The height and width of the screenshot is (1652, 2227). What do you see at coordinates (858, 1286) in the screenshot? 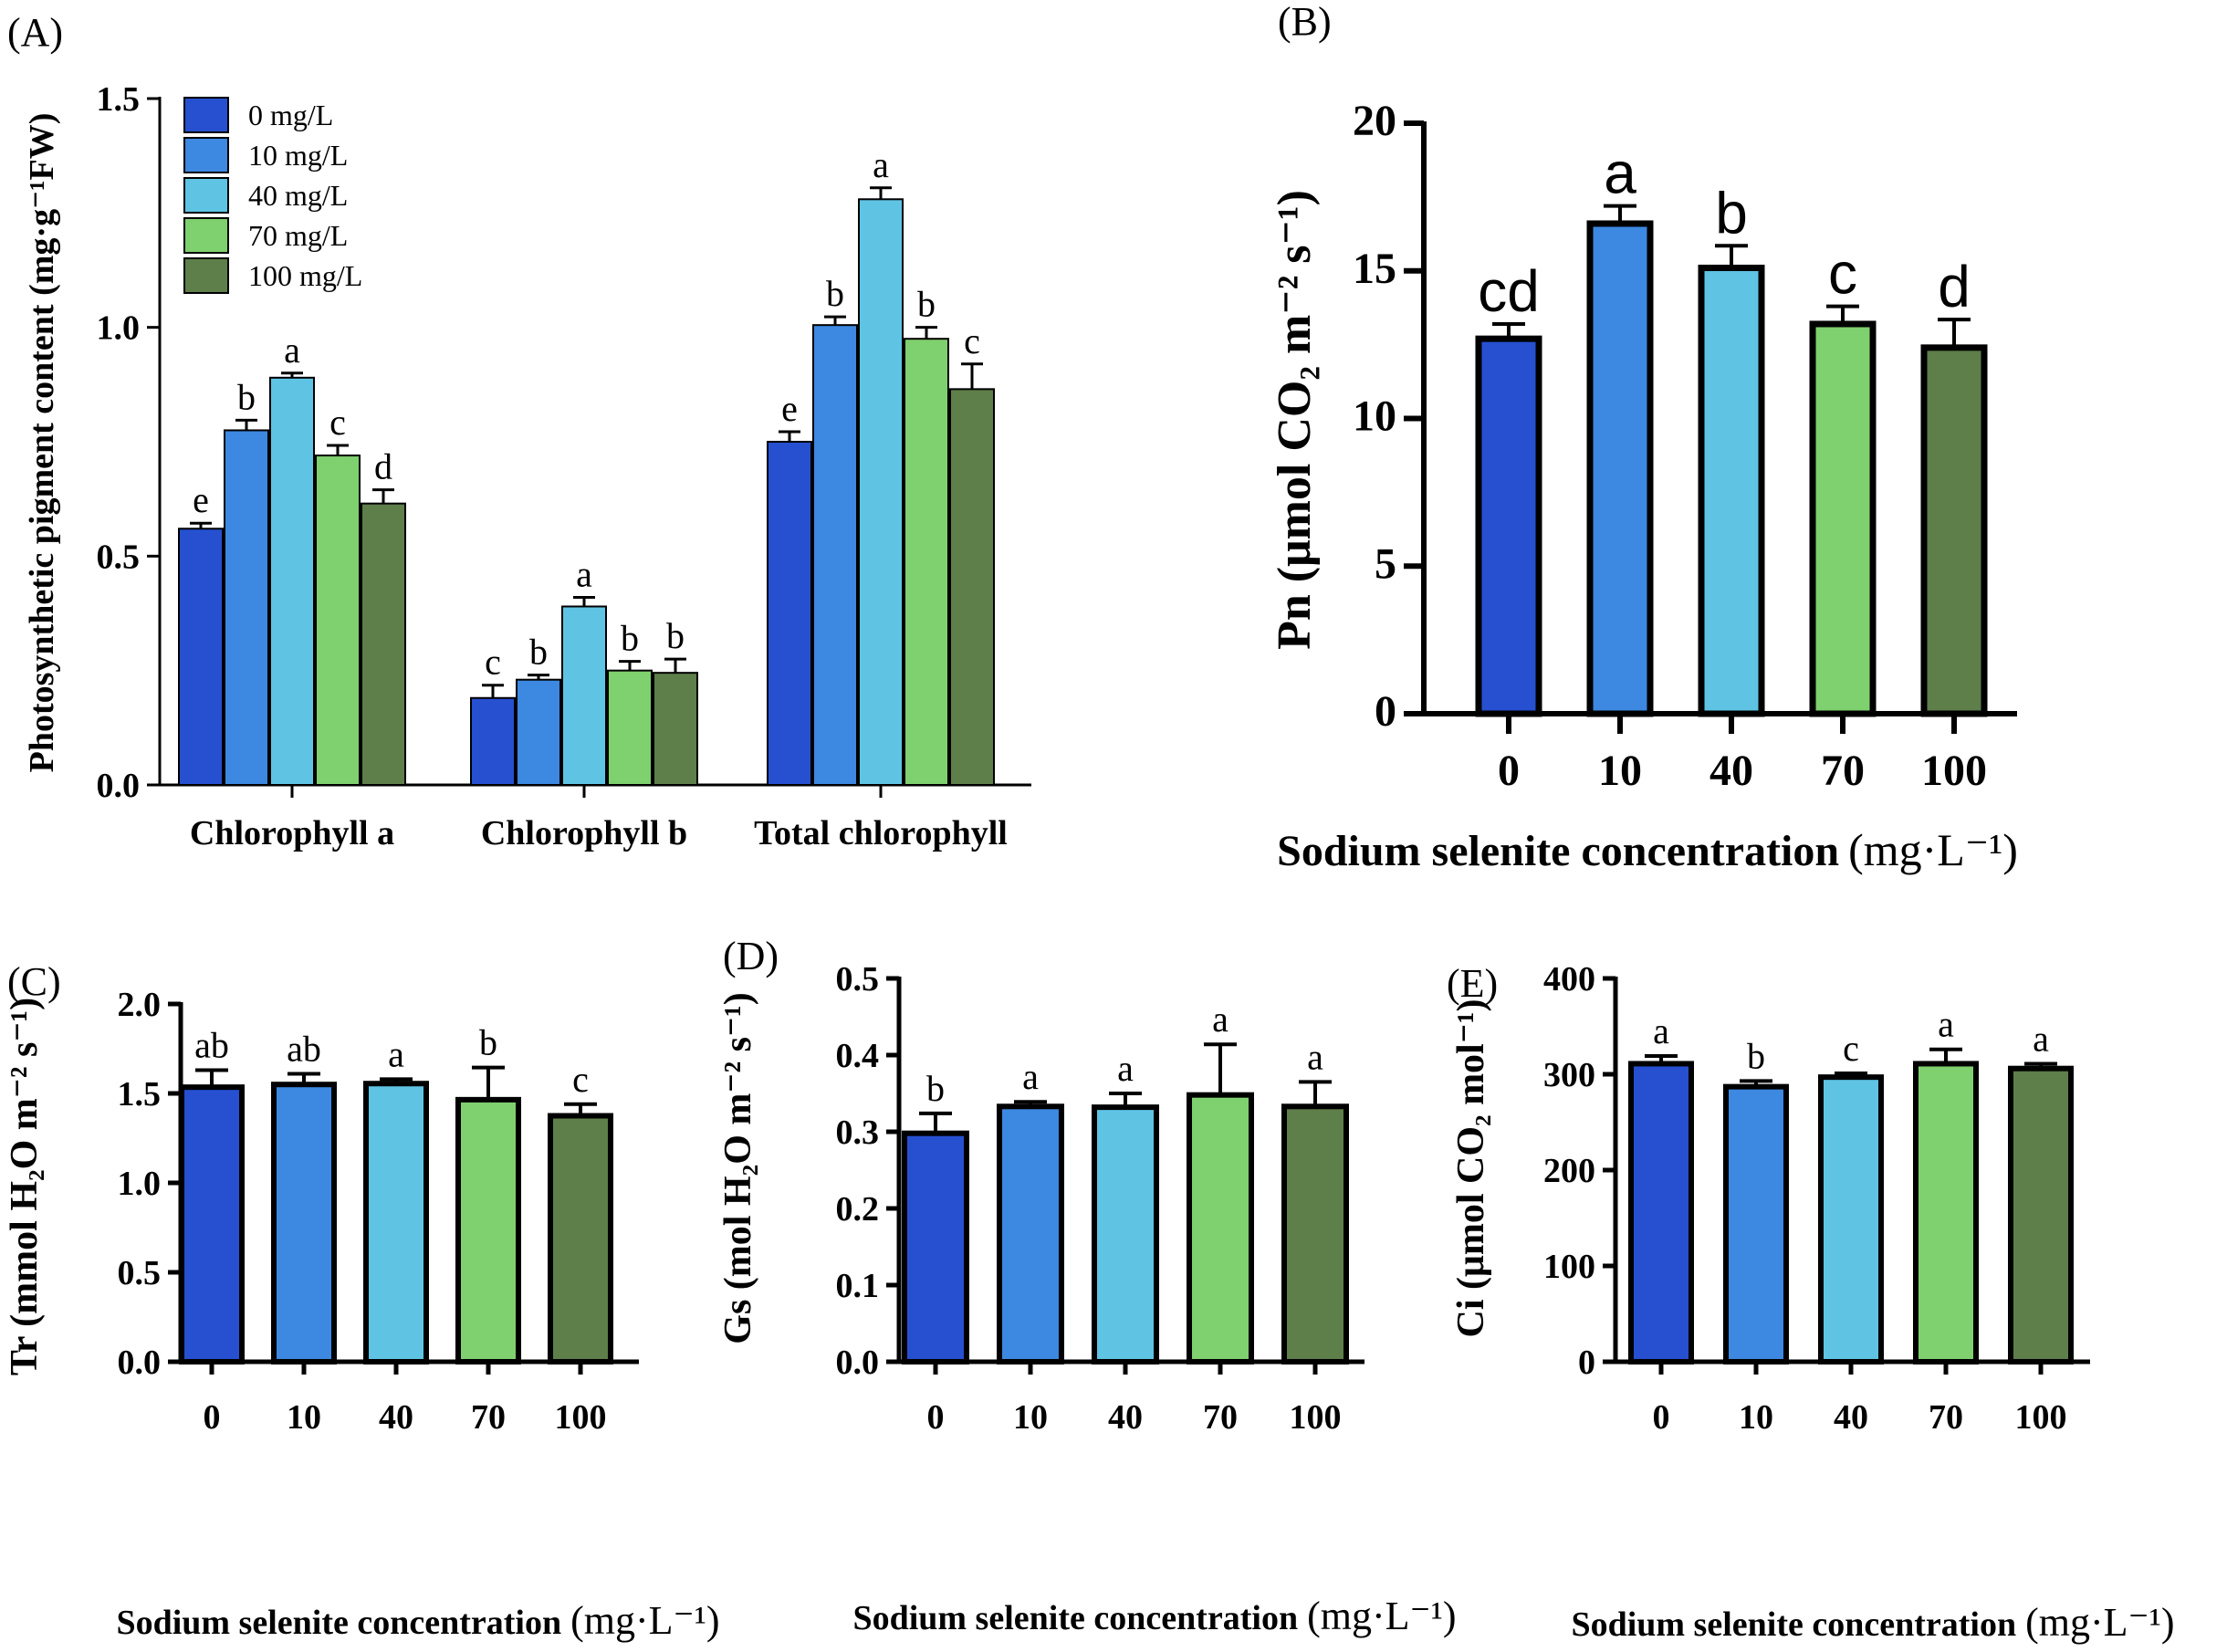
I see `y-tick-label: 0.1` at bounding box center [858, 1286].